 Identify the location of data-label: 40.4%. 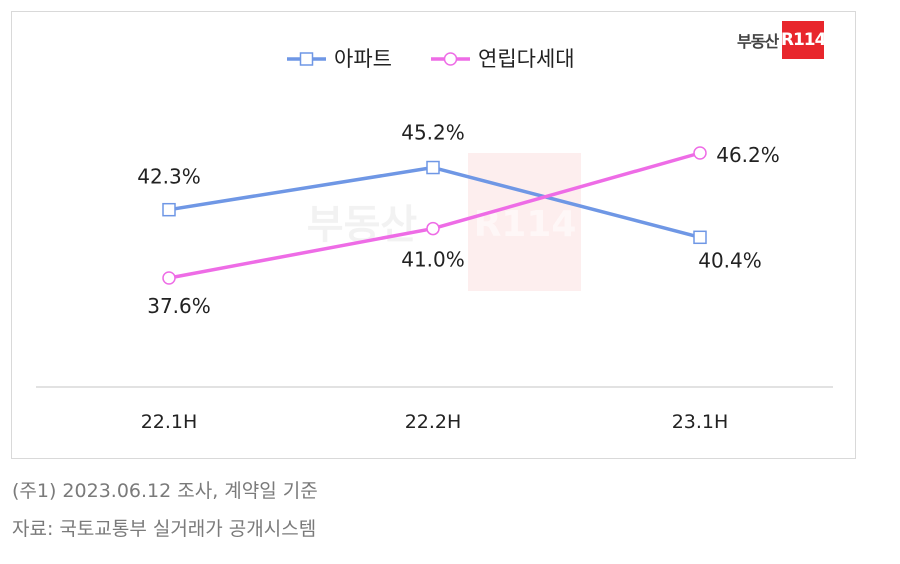
(730, 260).